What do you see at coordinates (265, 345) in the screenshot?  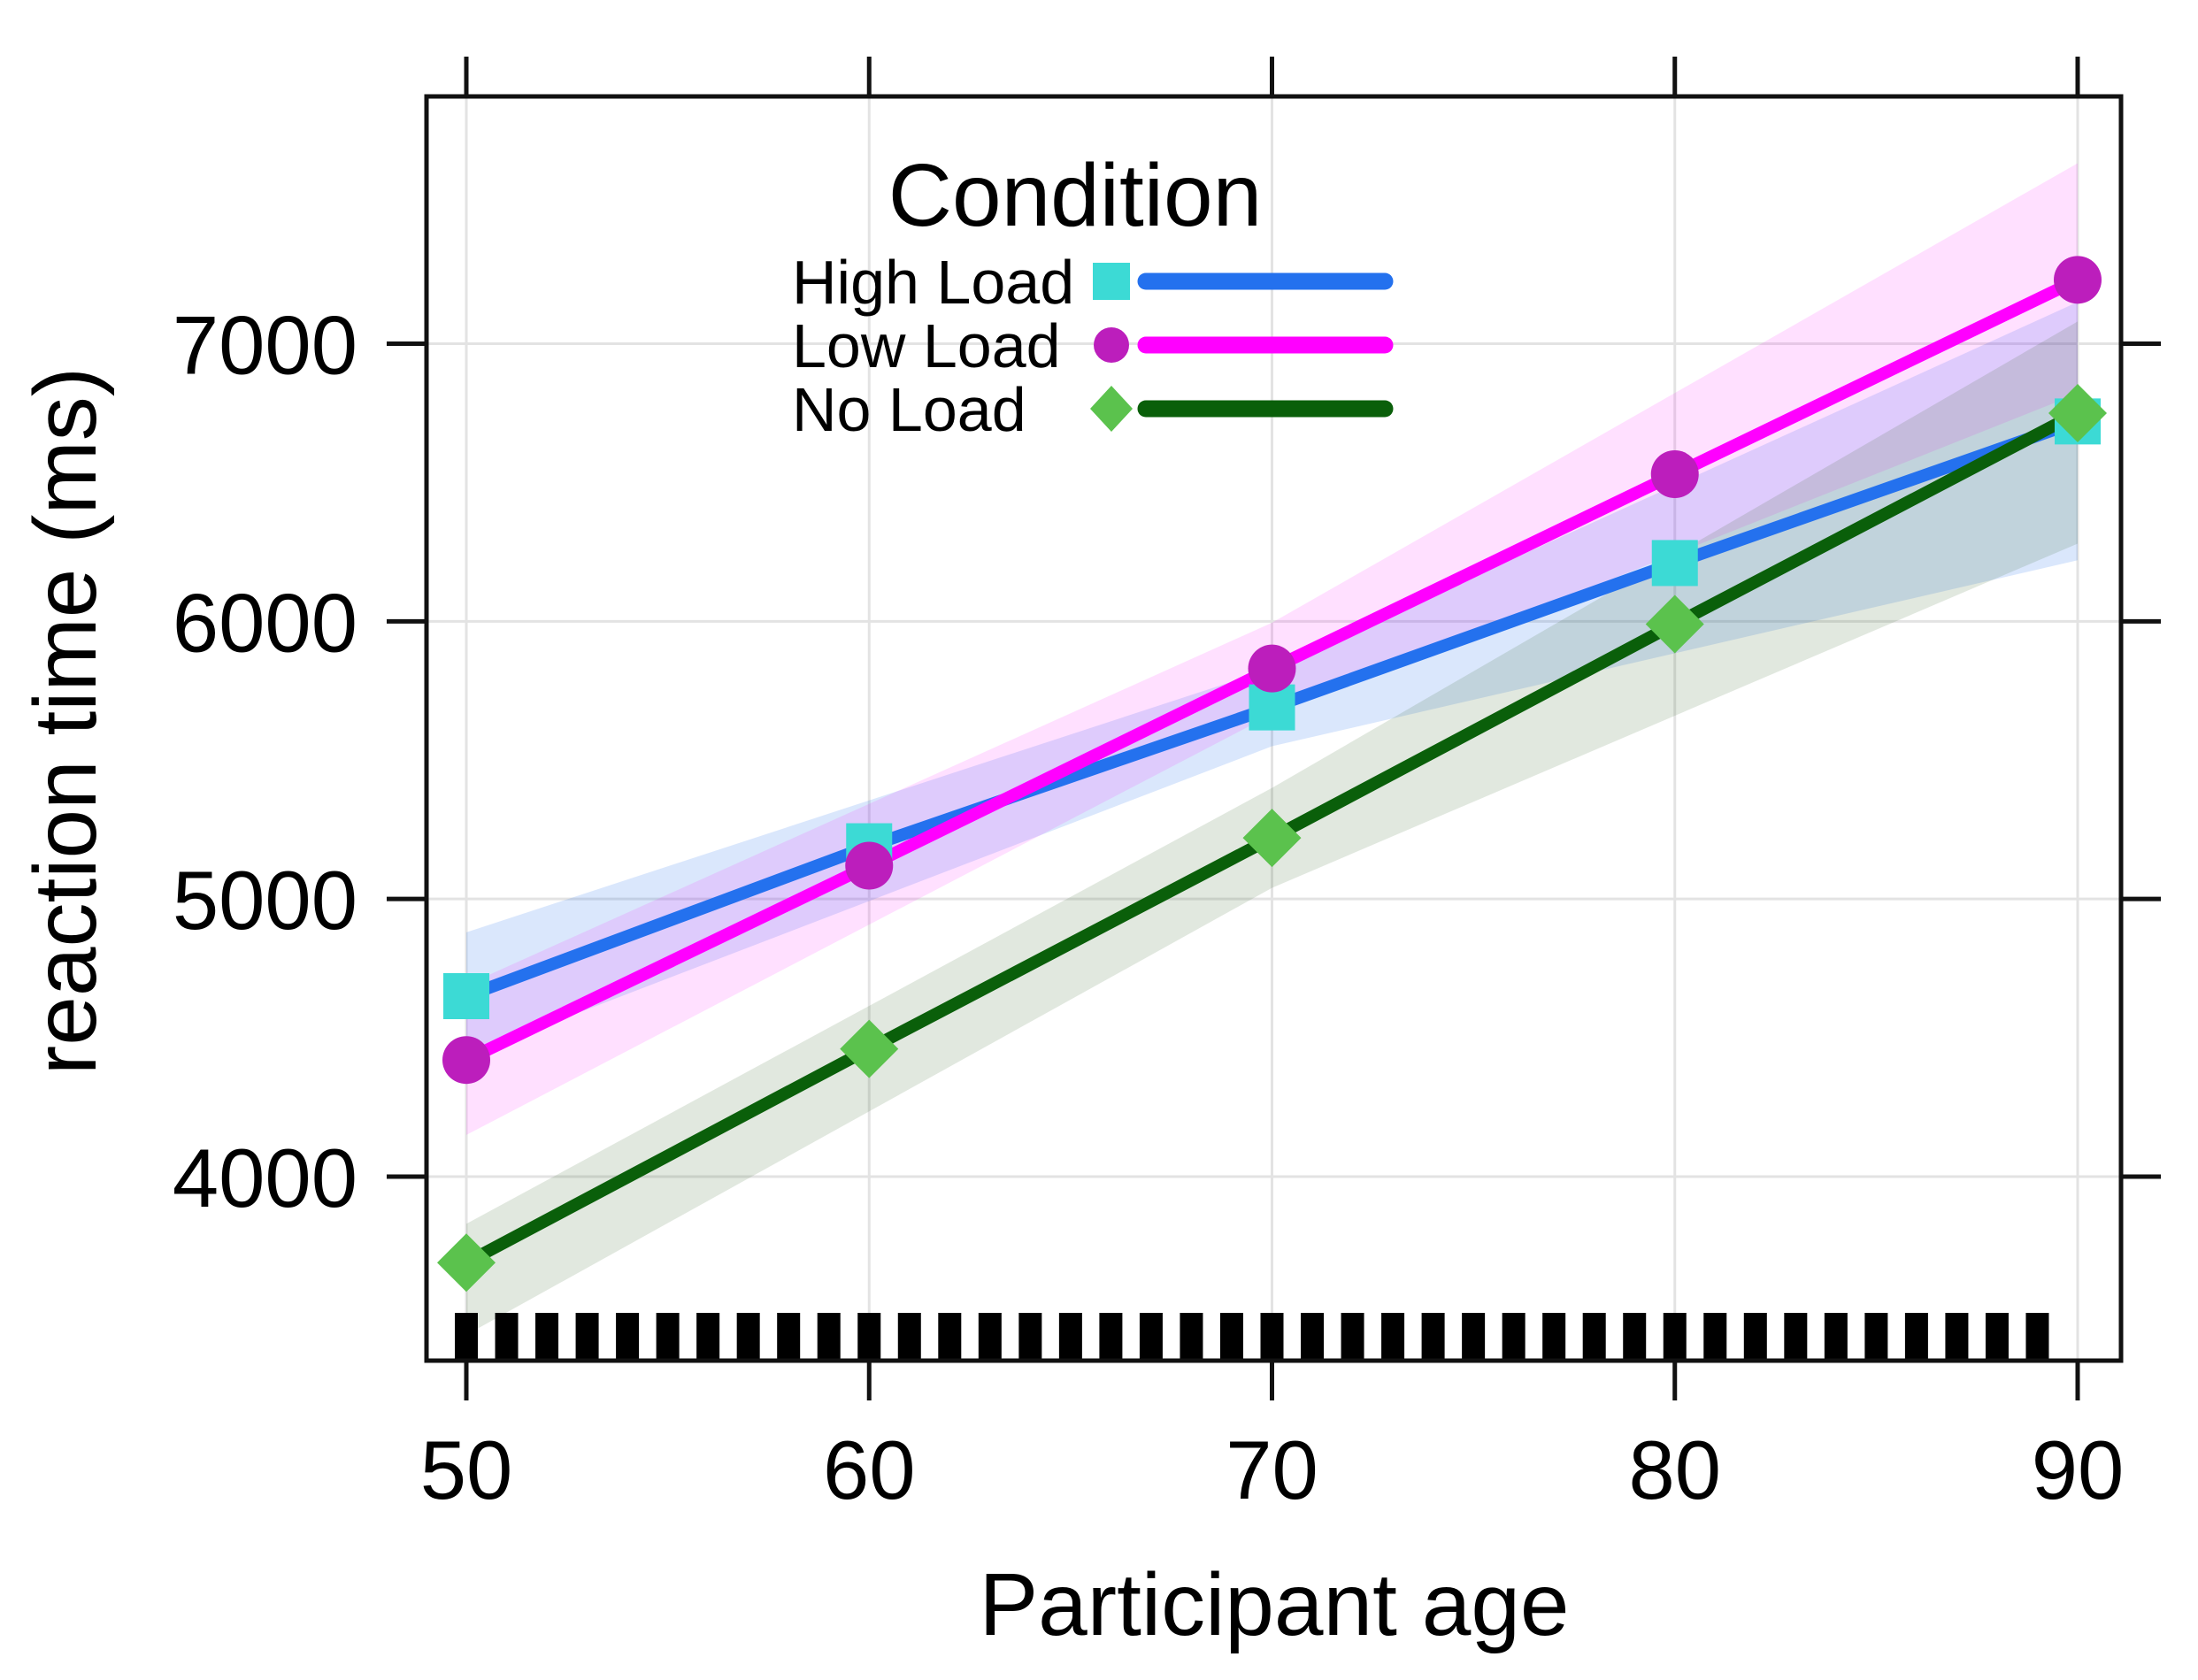 I see `y-tick-label: 7000` at bounding box center [265, 345].